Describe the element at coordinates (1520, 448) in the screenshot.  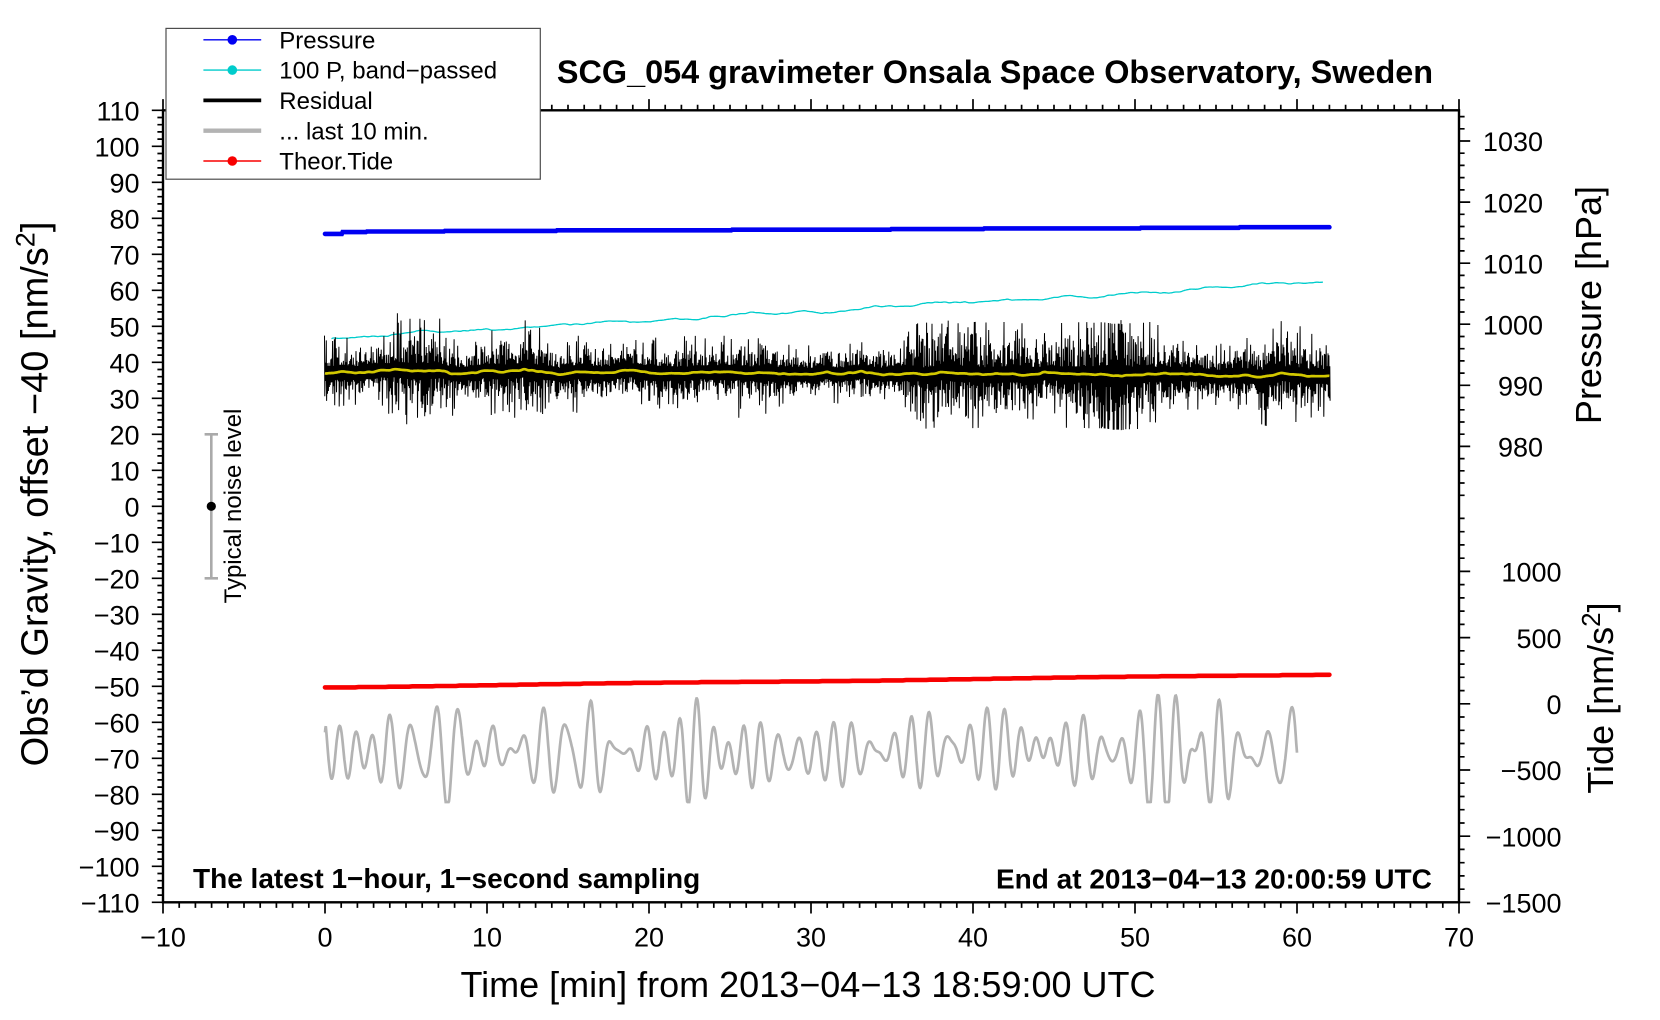
I see `svg-text: 980` at that location.